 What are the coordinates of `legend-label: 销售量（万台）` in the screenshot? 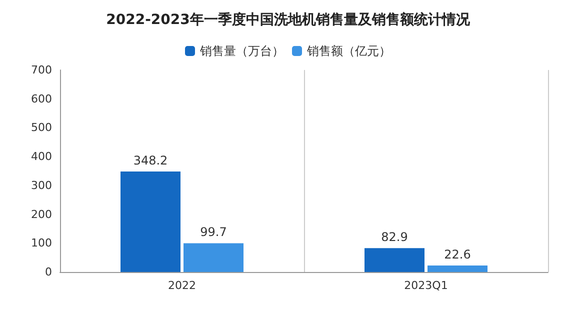 It's located at (241, 51).